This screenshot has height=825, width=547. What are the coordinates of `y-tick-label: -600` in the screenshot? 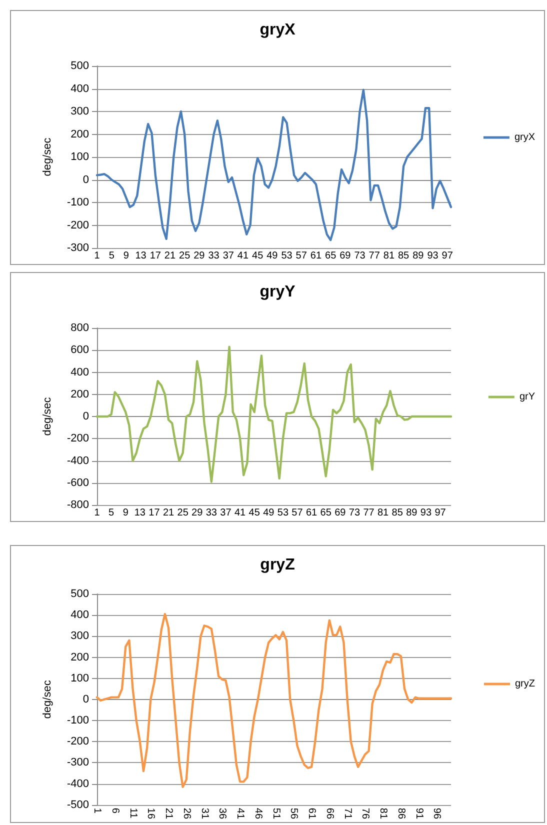 It's located at (77, 482).